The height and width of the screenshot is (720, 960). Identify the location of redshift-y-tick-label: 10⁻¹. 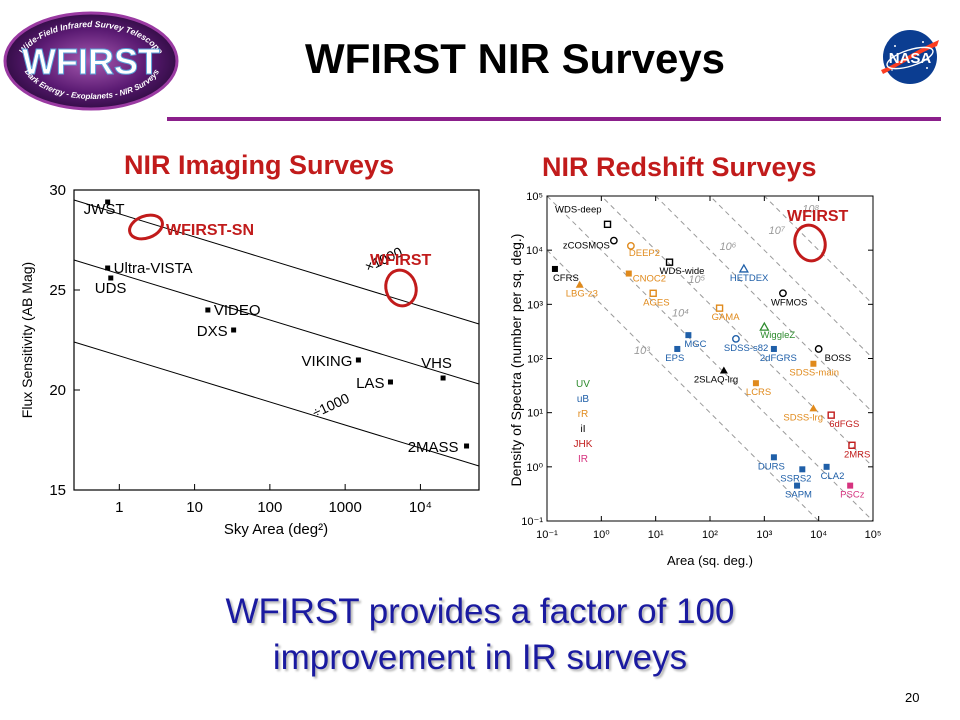
(532, 522).